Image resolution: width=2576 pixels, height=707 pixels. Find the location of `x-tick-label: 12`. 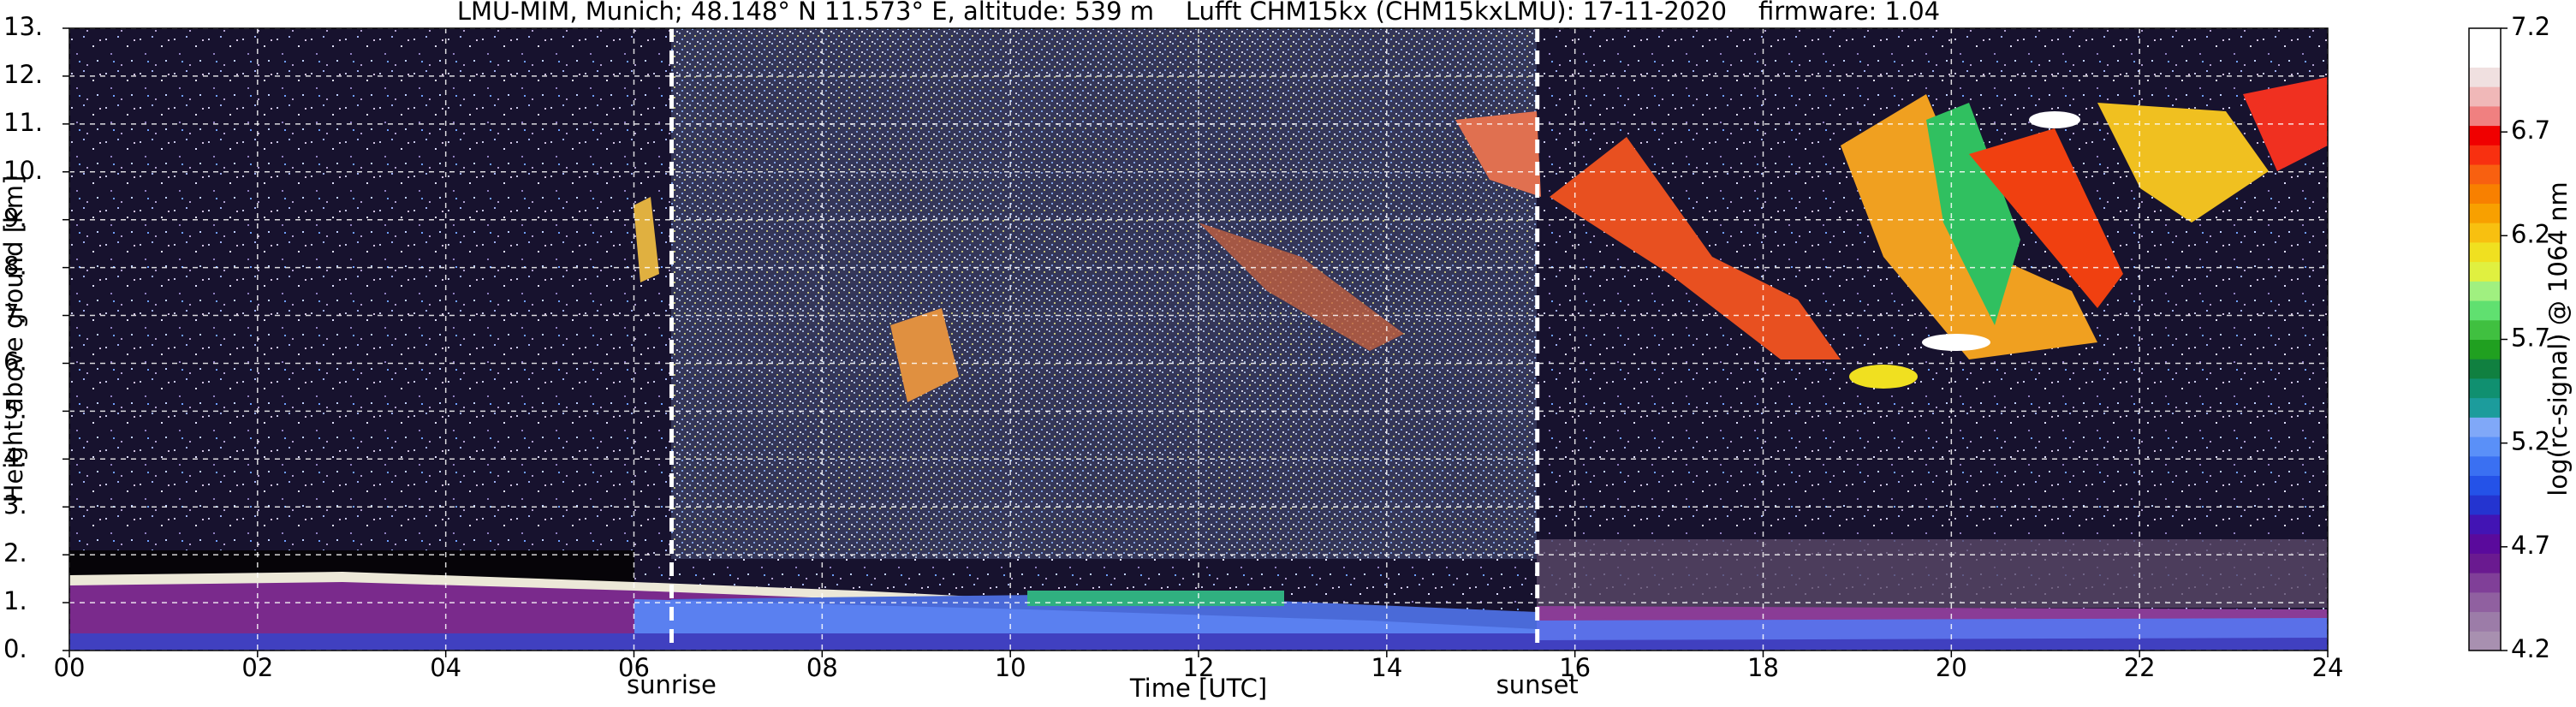

x-tick-label: 12 is located at coordinates (1199, 667).